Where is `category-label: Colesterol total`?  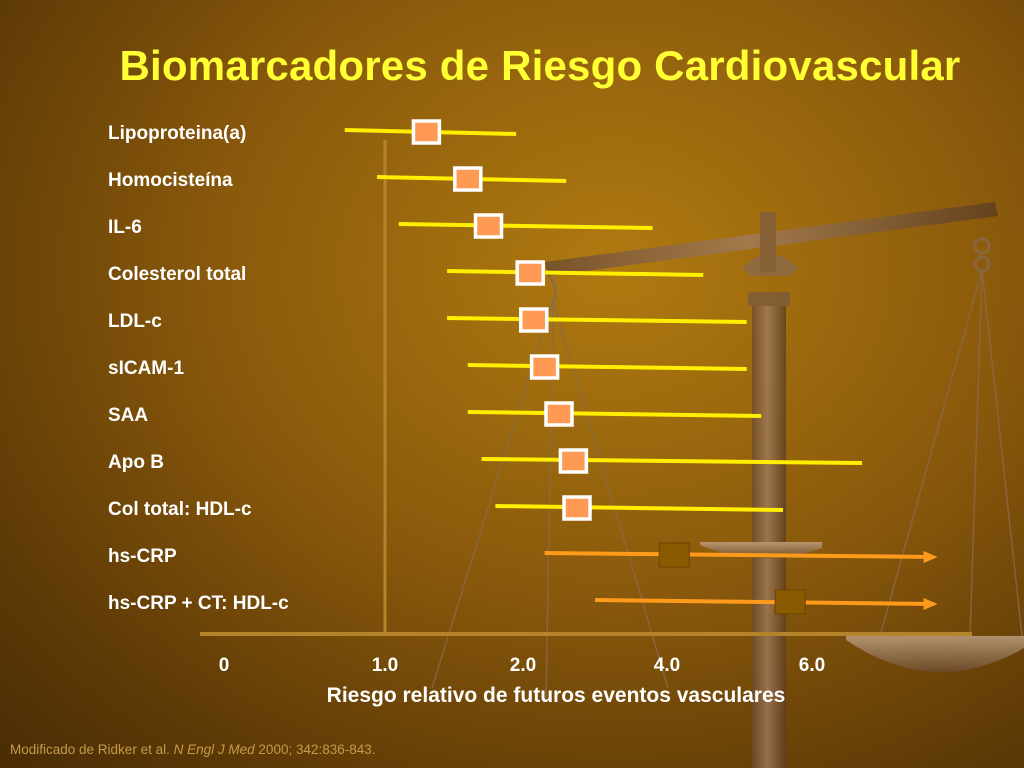
category-label: Colesterol total is located at coordinates (177, 274).